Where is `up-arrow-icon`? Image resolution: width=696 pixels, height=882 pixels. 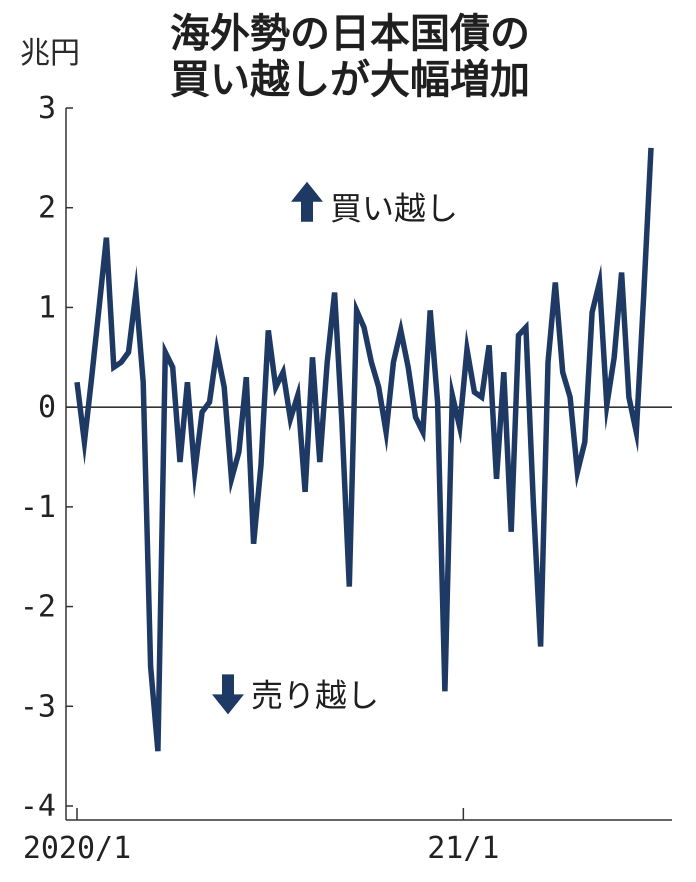 up-arrow-icon is located at coordinates (307, 201).